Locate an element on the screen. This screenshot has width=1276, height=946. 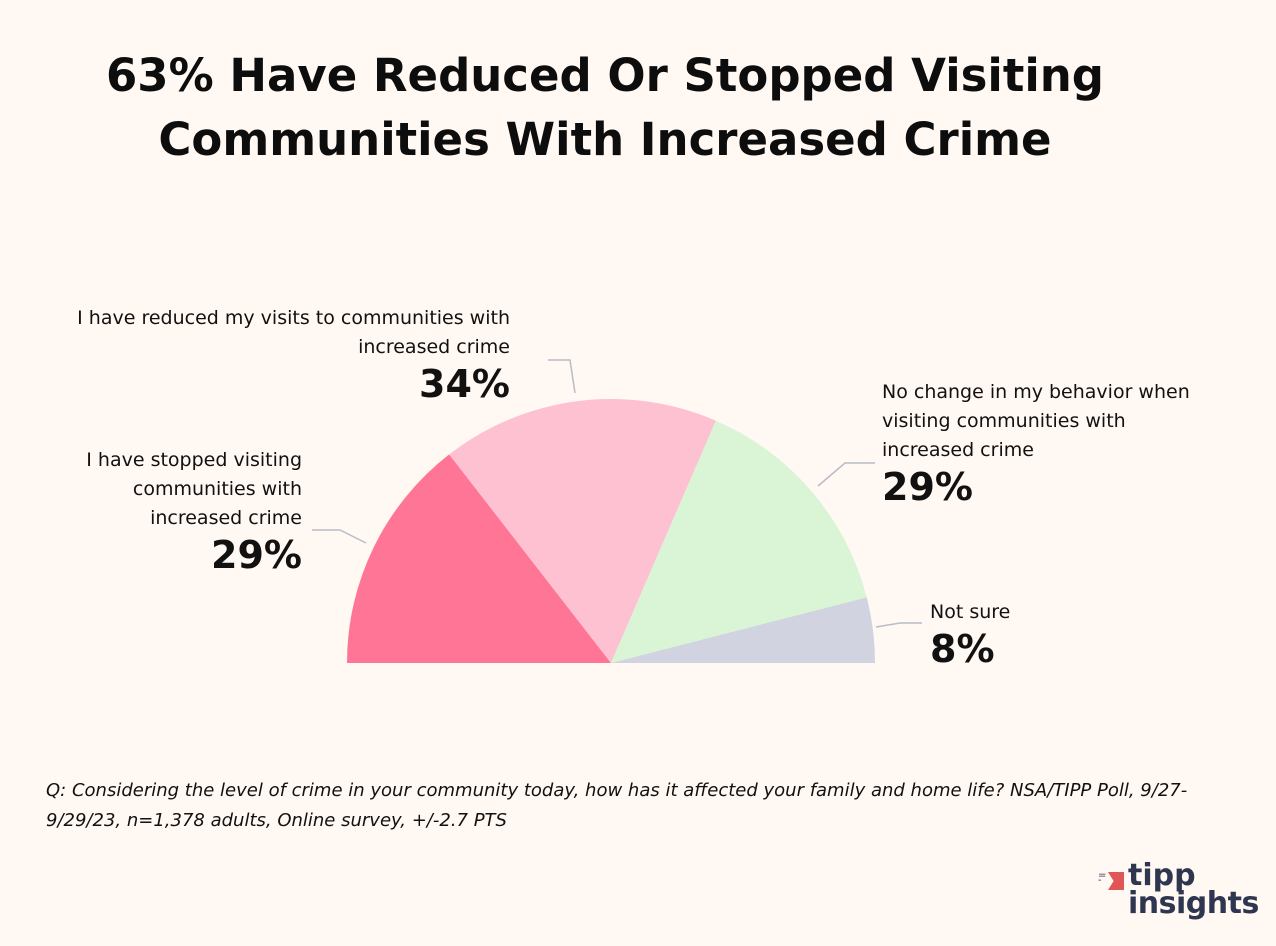
slice-not-sure is located at coordinates (743, 630).